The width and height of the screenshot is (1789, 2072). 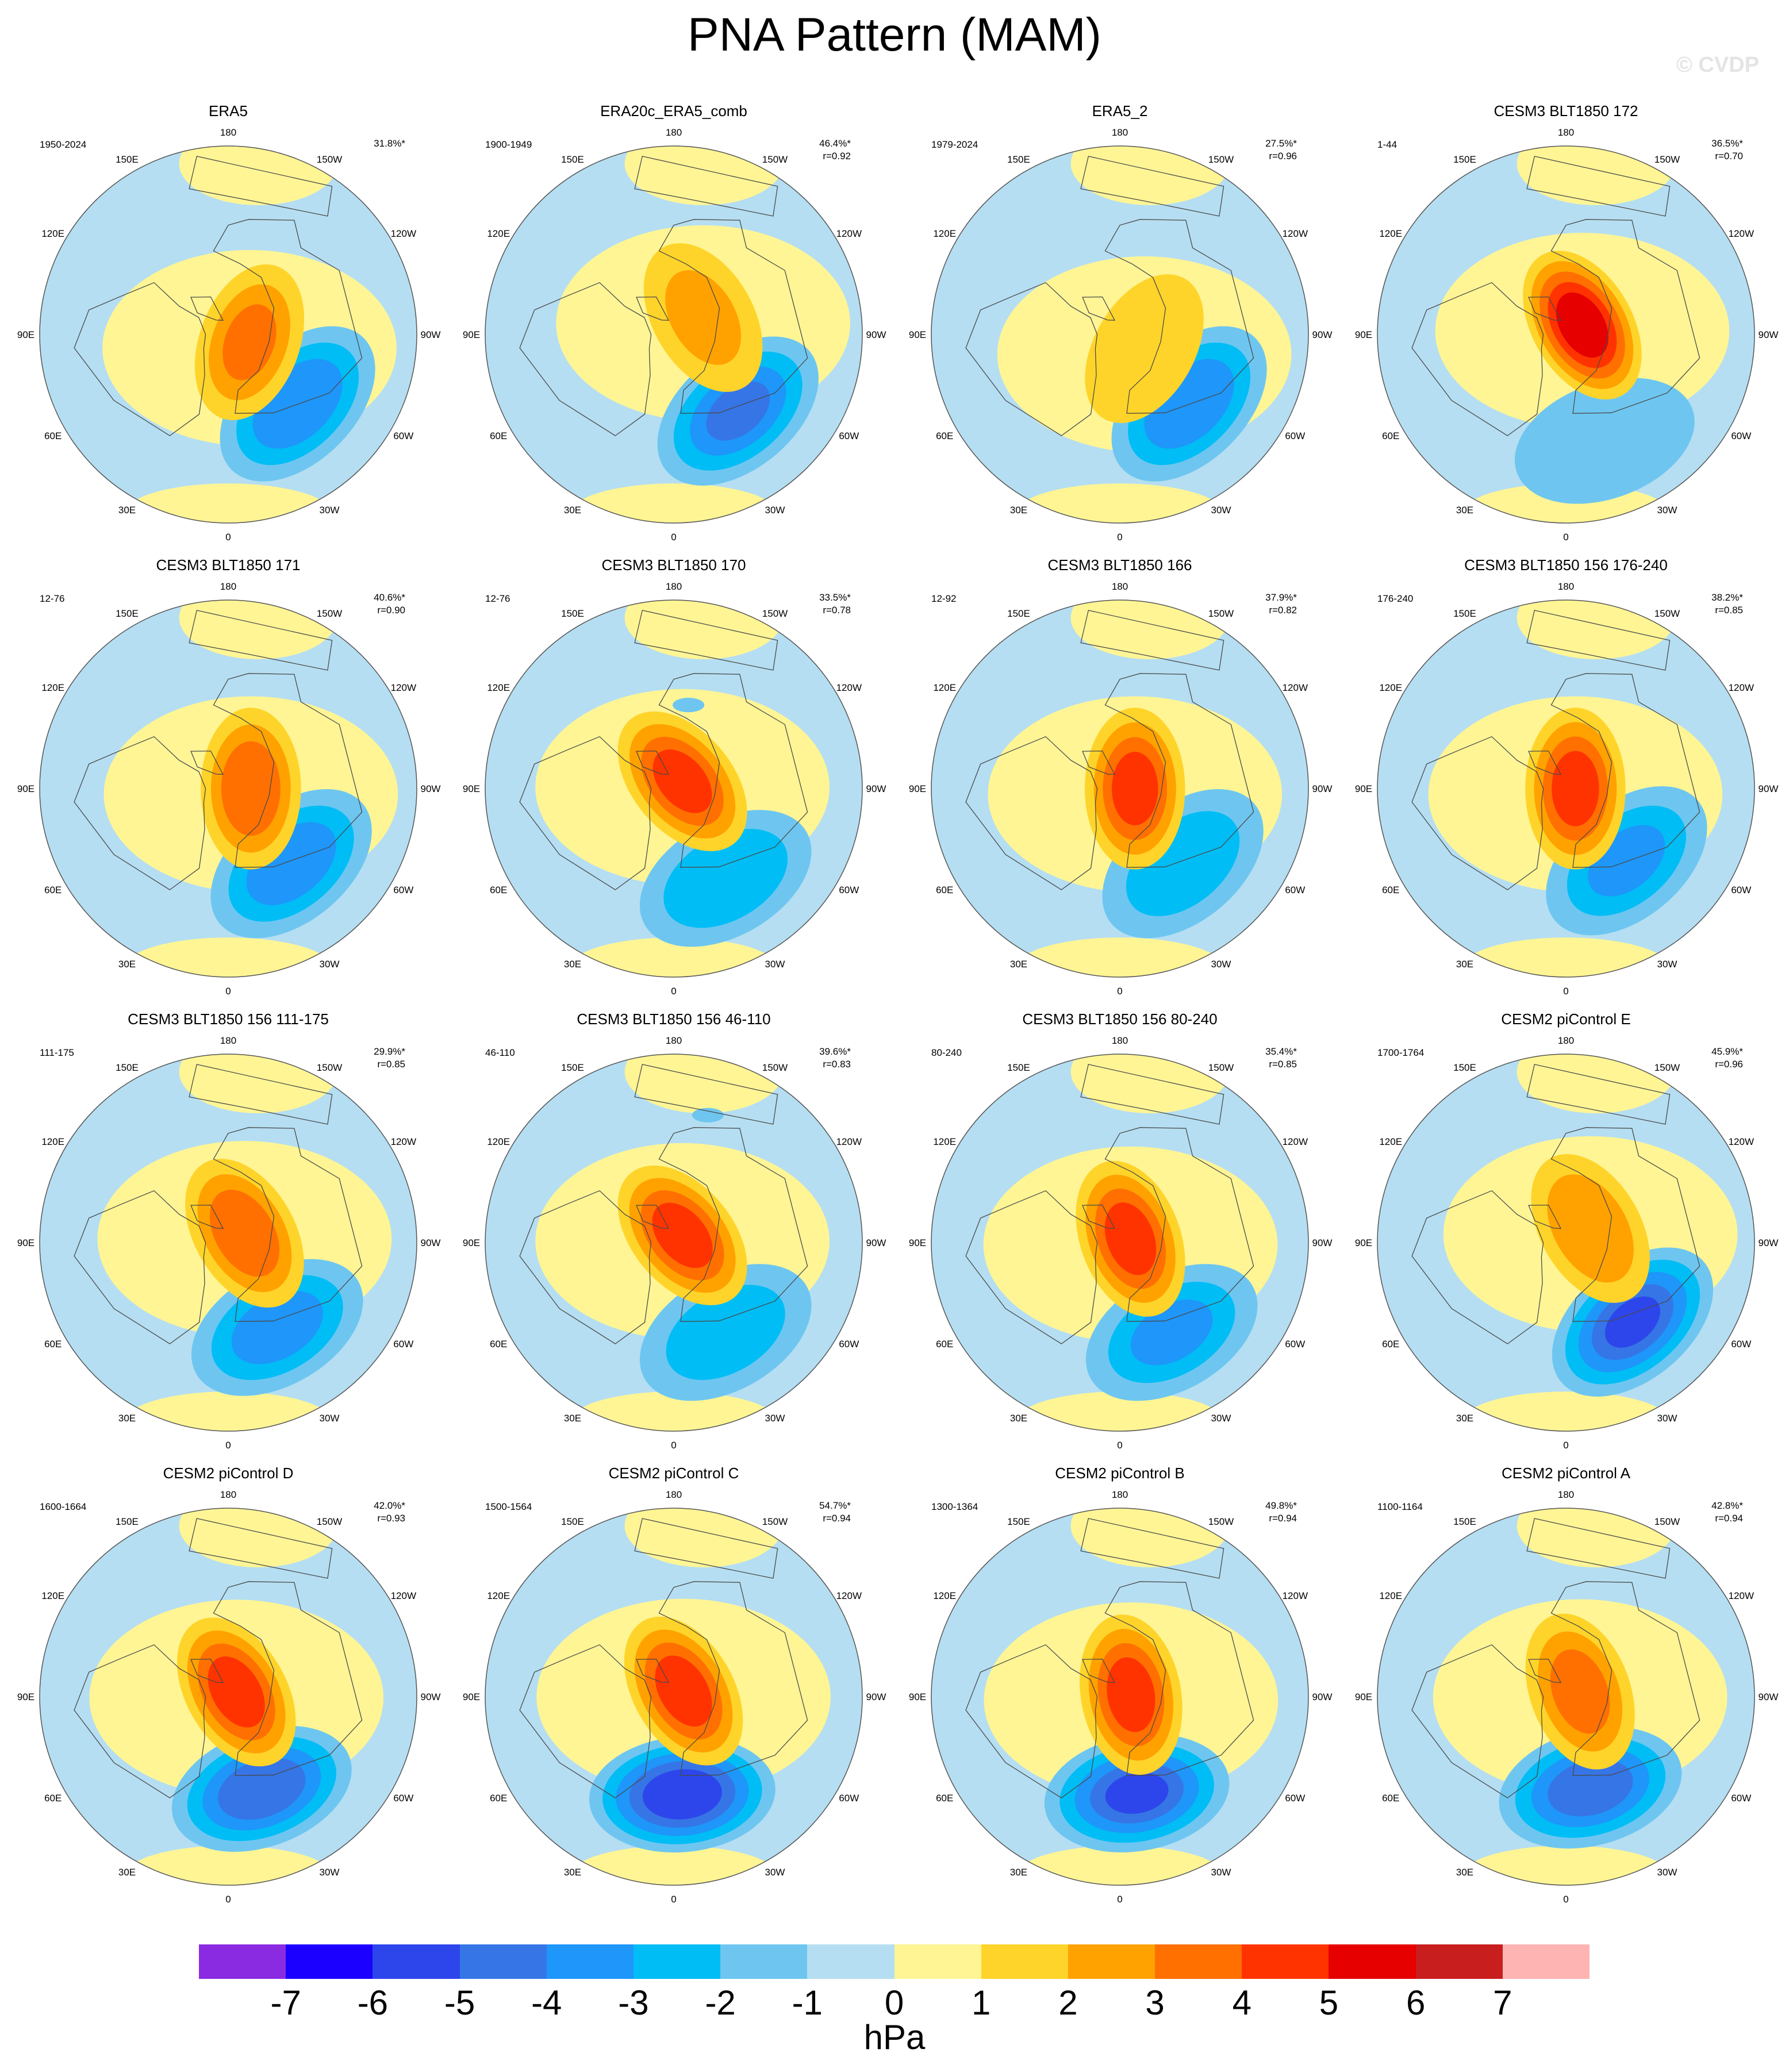 What do you see at coordinates (1283, 610) in the screenshot?
I see `panel-correlation: r=0.82` at bounding box center [1283, 610].